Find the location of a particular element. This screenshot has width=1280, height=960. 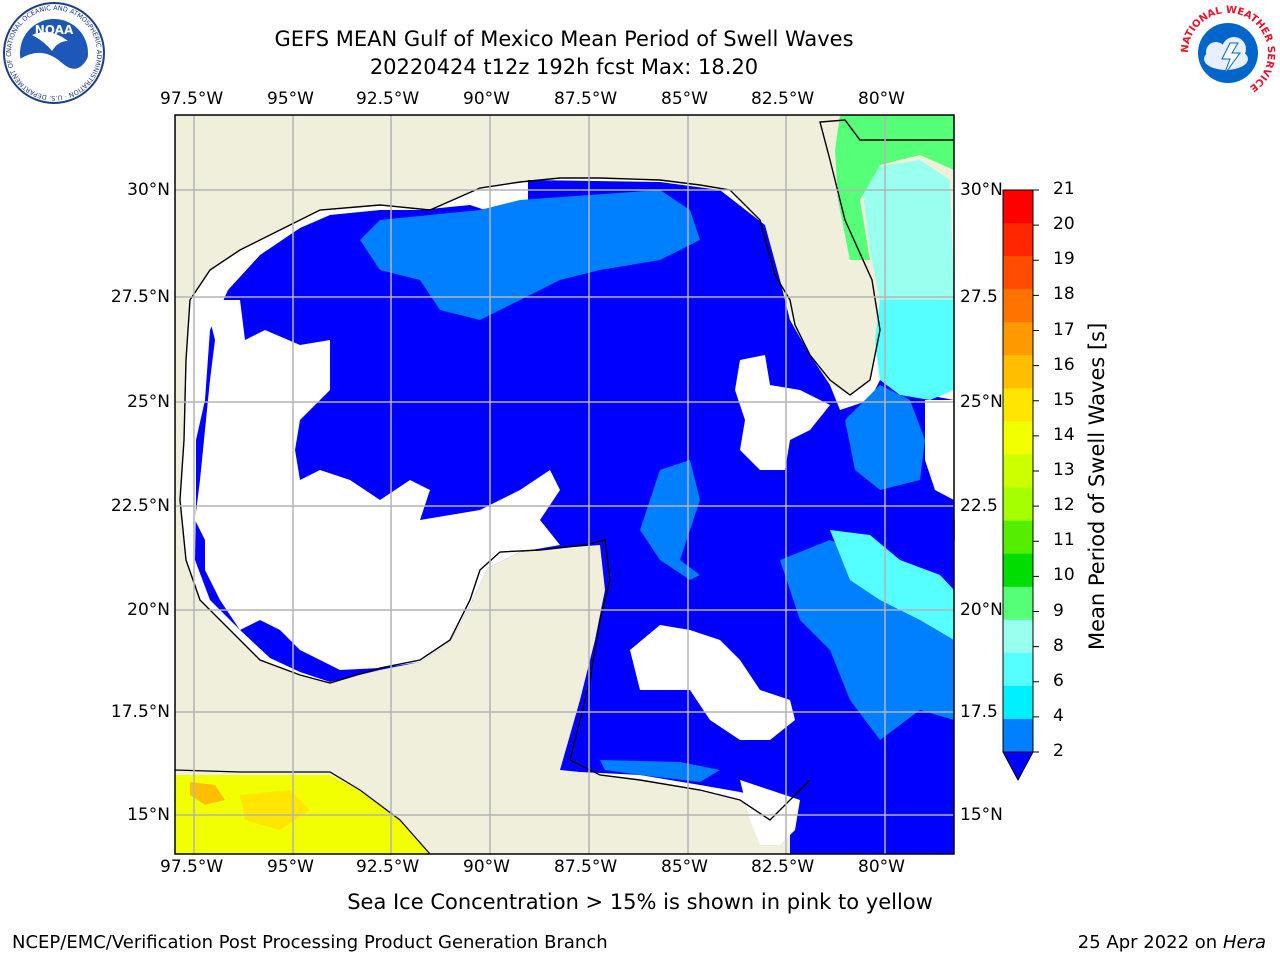

date-line: 25 Apr 2022 on Hera is located at coordinates (1172, 942).